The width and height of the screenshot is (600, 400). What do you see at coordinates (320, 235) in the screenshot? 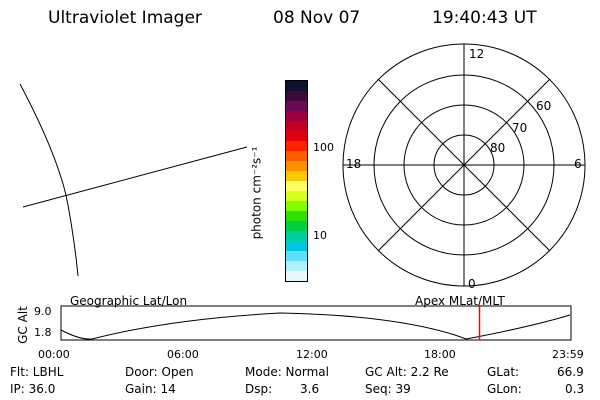
I see `colorbar-tick-10: 10` at bounding box center [320, 235].